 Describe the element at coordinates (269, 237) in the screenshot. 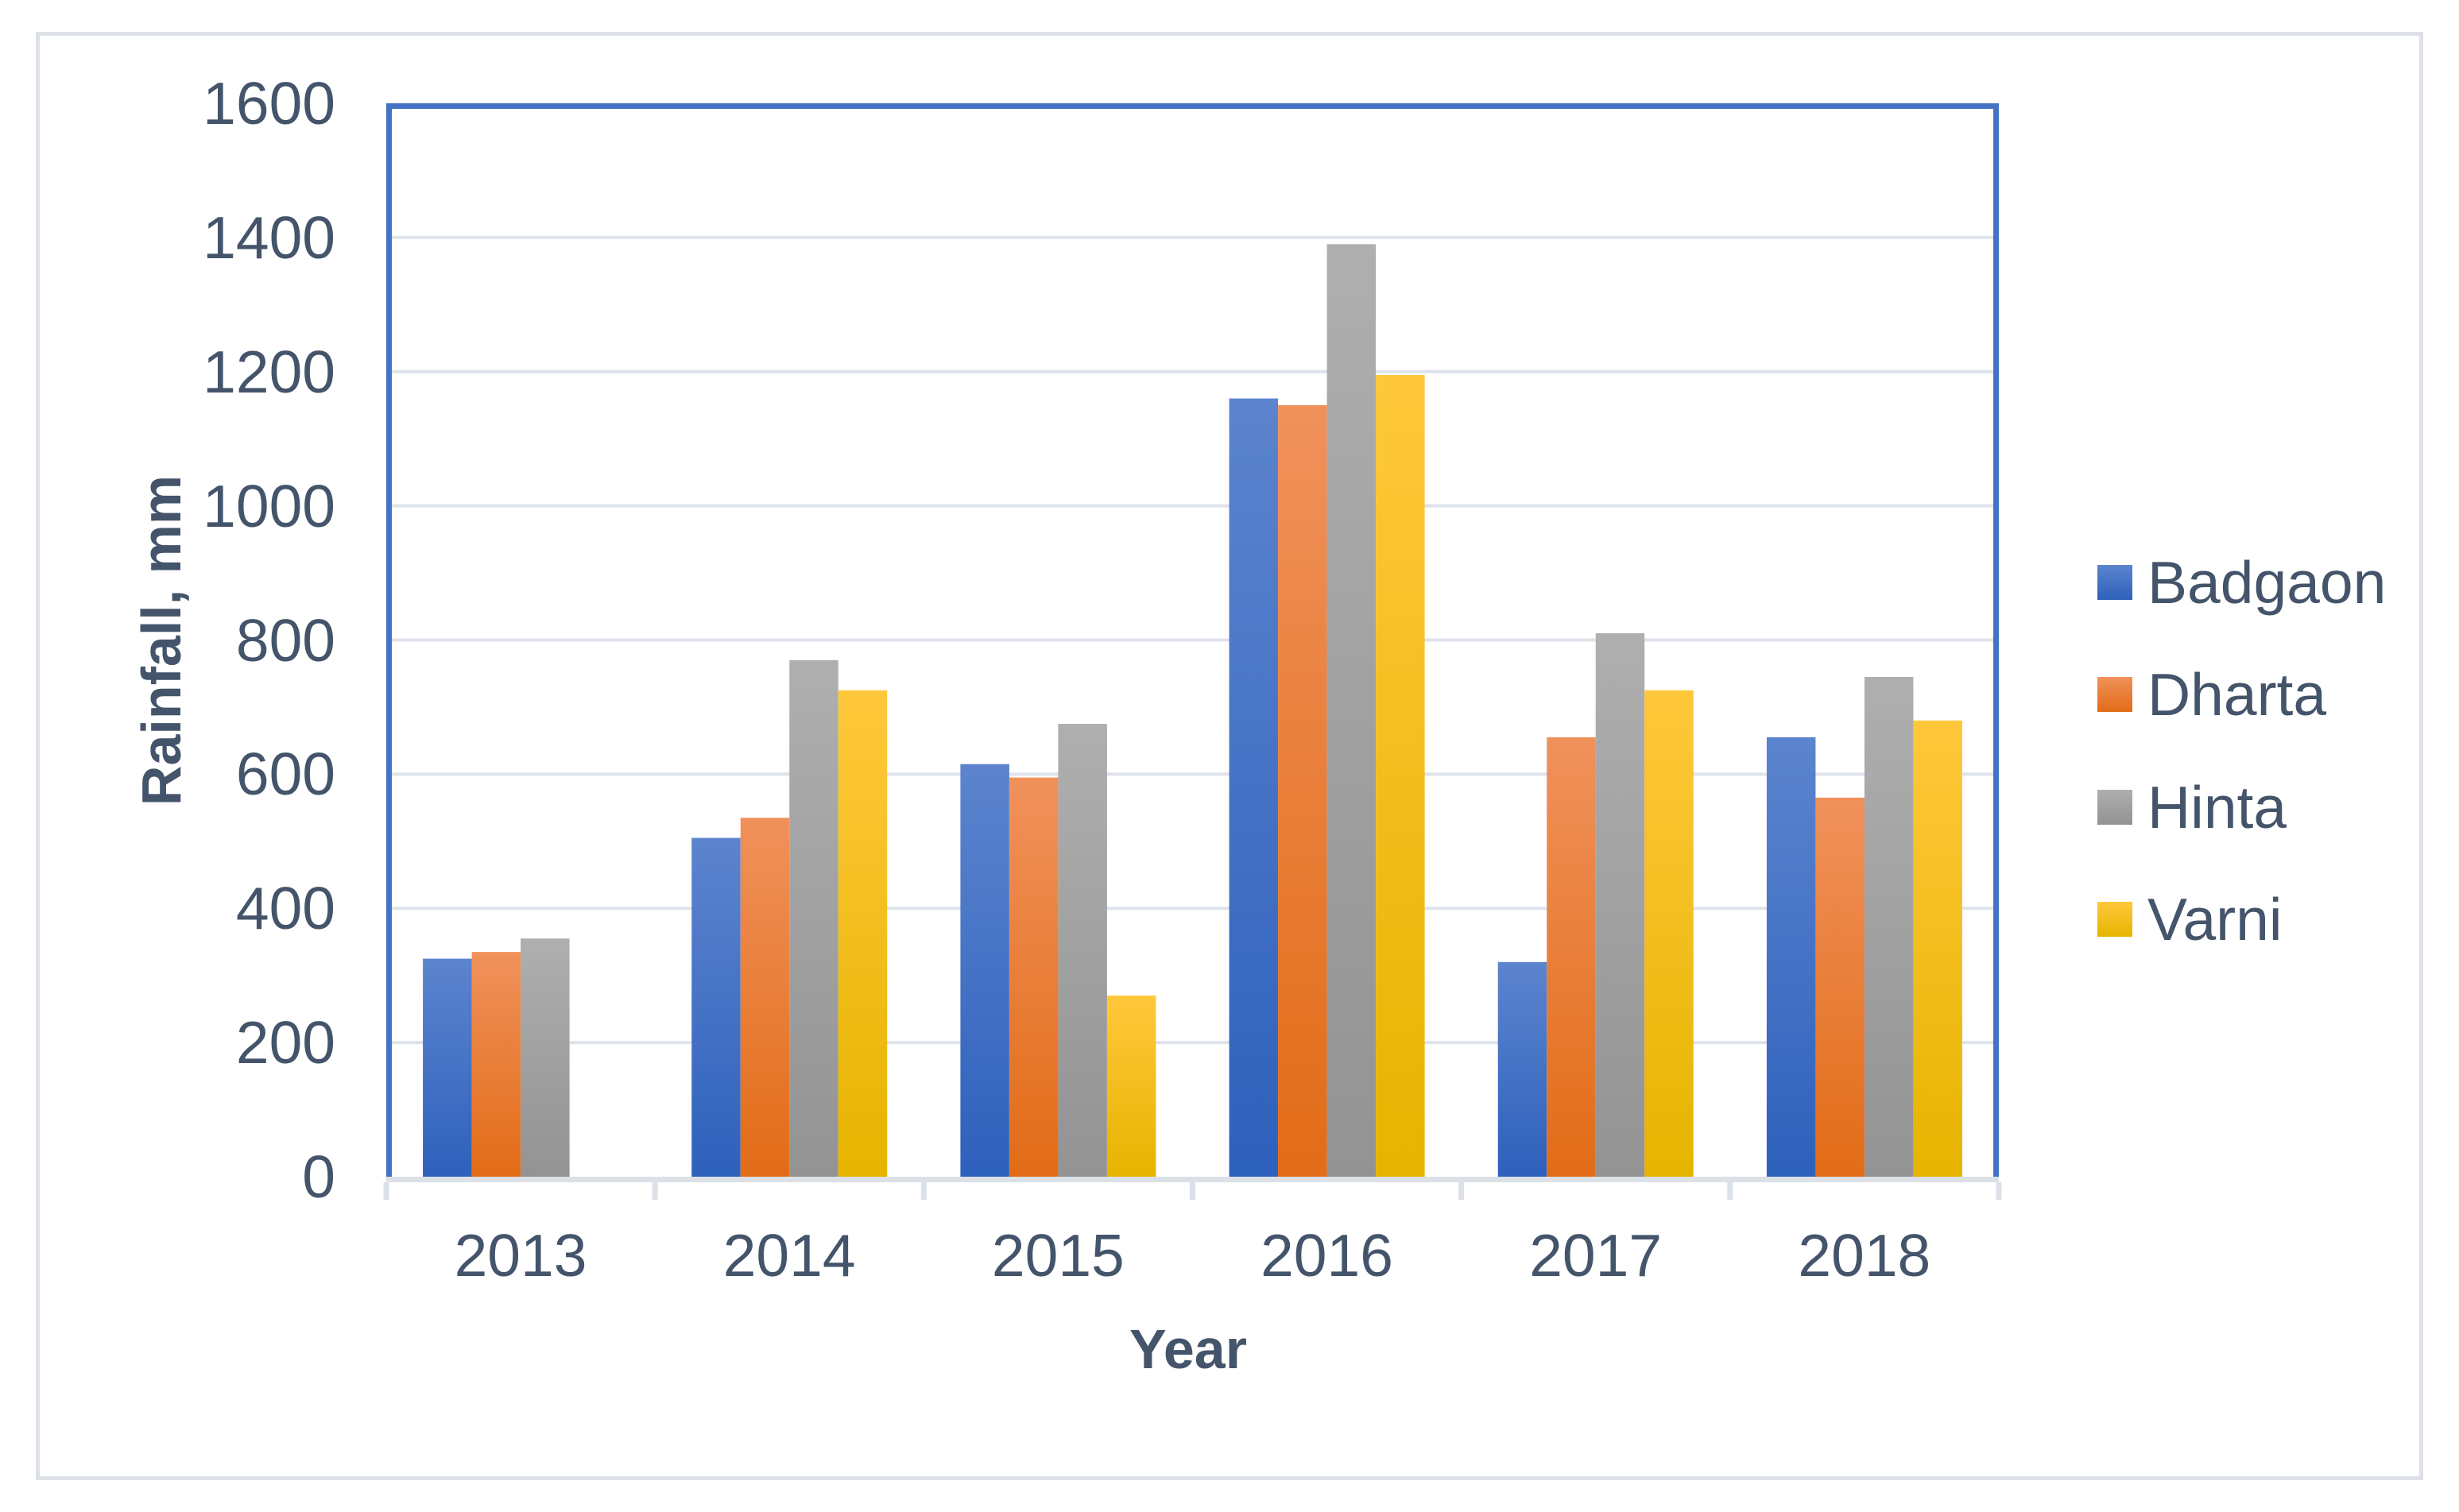

I see `y-tick-label: 1400` at that location.